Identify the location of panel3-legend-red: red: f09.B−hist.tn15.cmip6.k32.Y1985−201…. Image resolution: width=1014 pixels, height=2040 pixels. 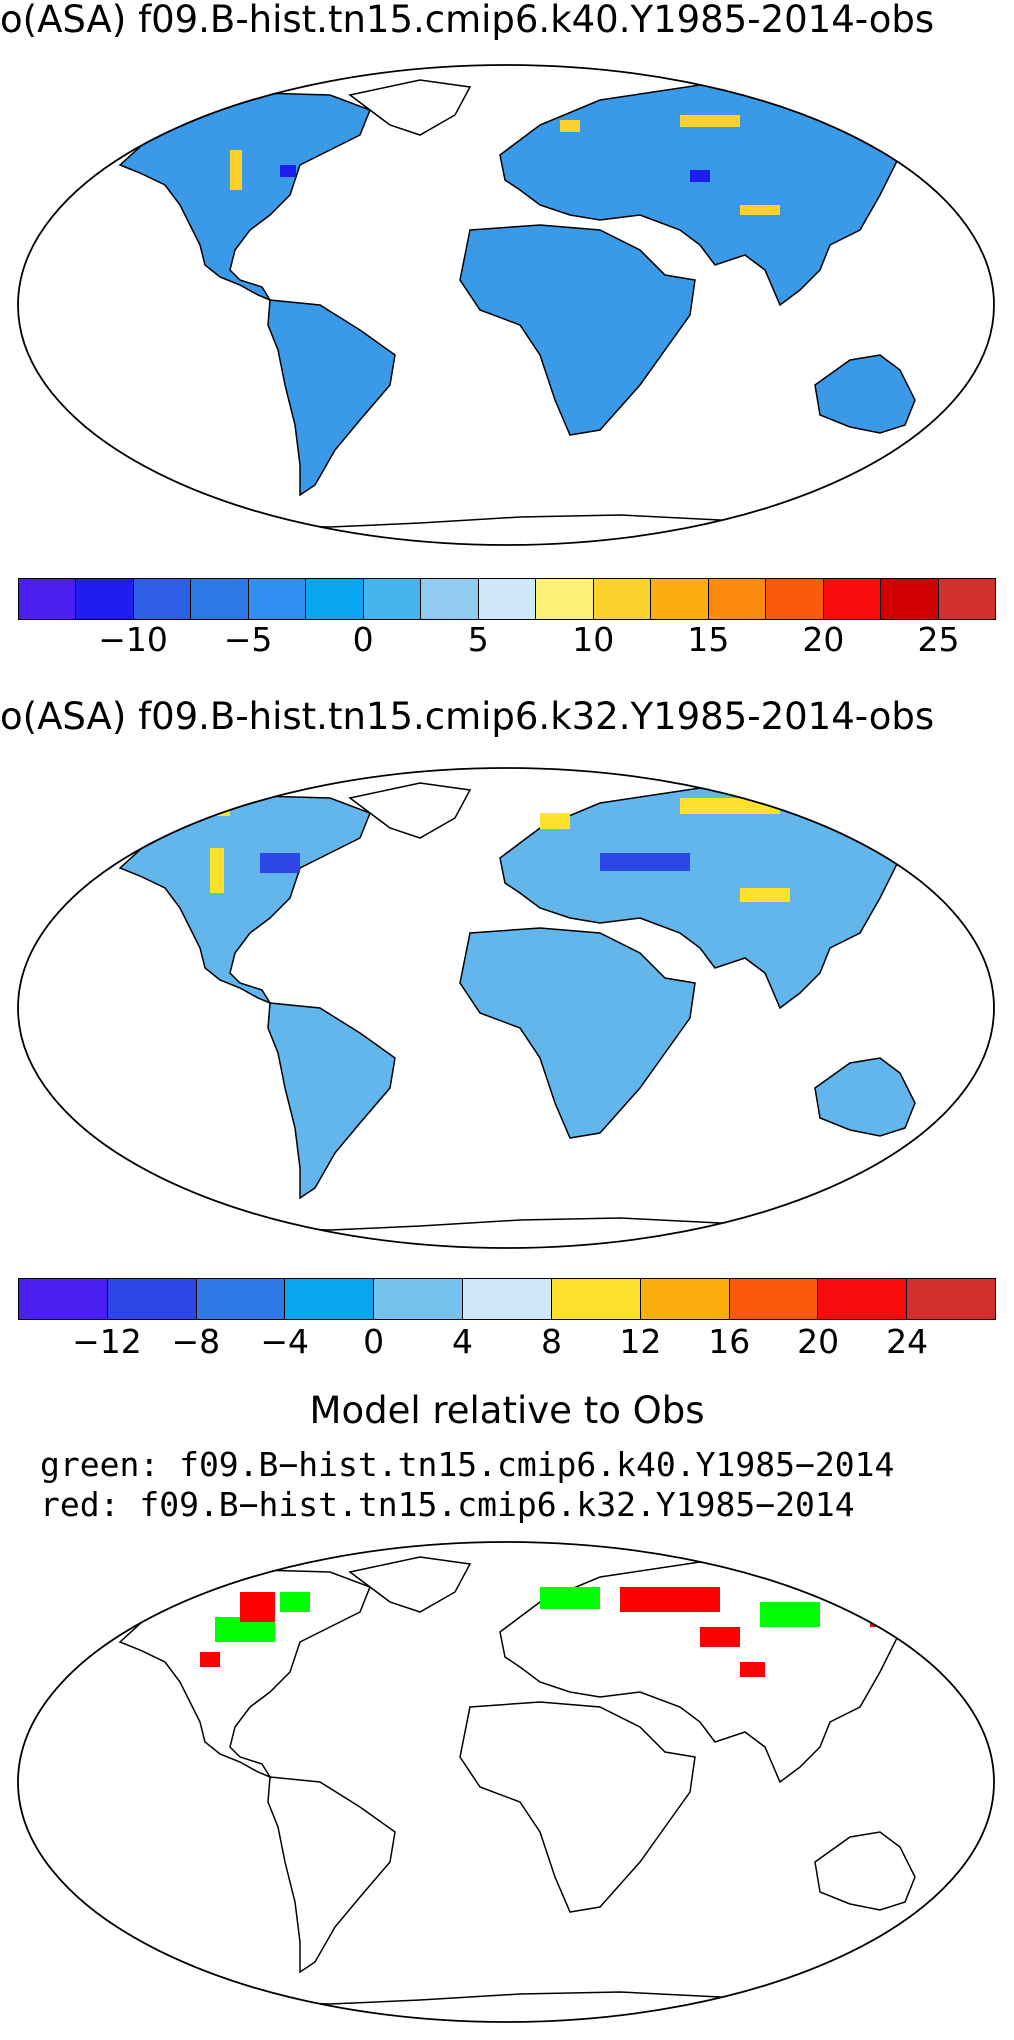
(447, 1504).